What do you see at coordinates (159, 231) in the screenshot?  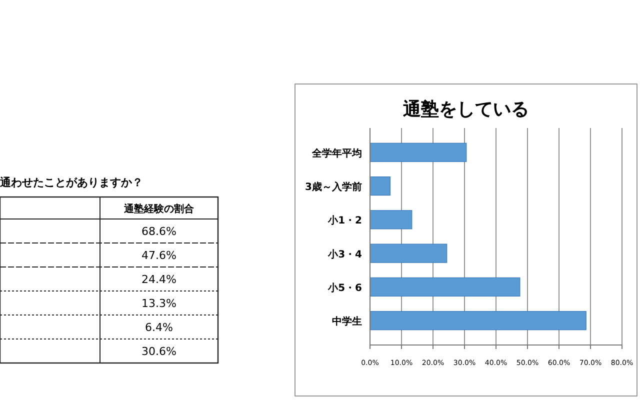 I see `text: 68.6%` at bounding box center [159, 231].